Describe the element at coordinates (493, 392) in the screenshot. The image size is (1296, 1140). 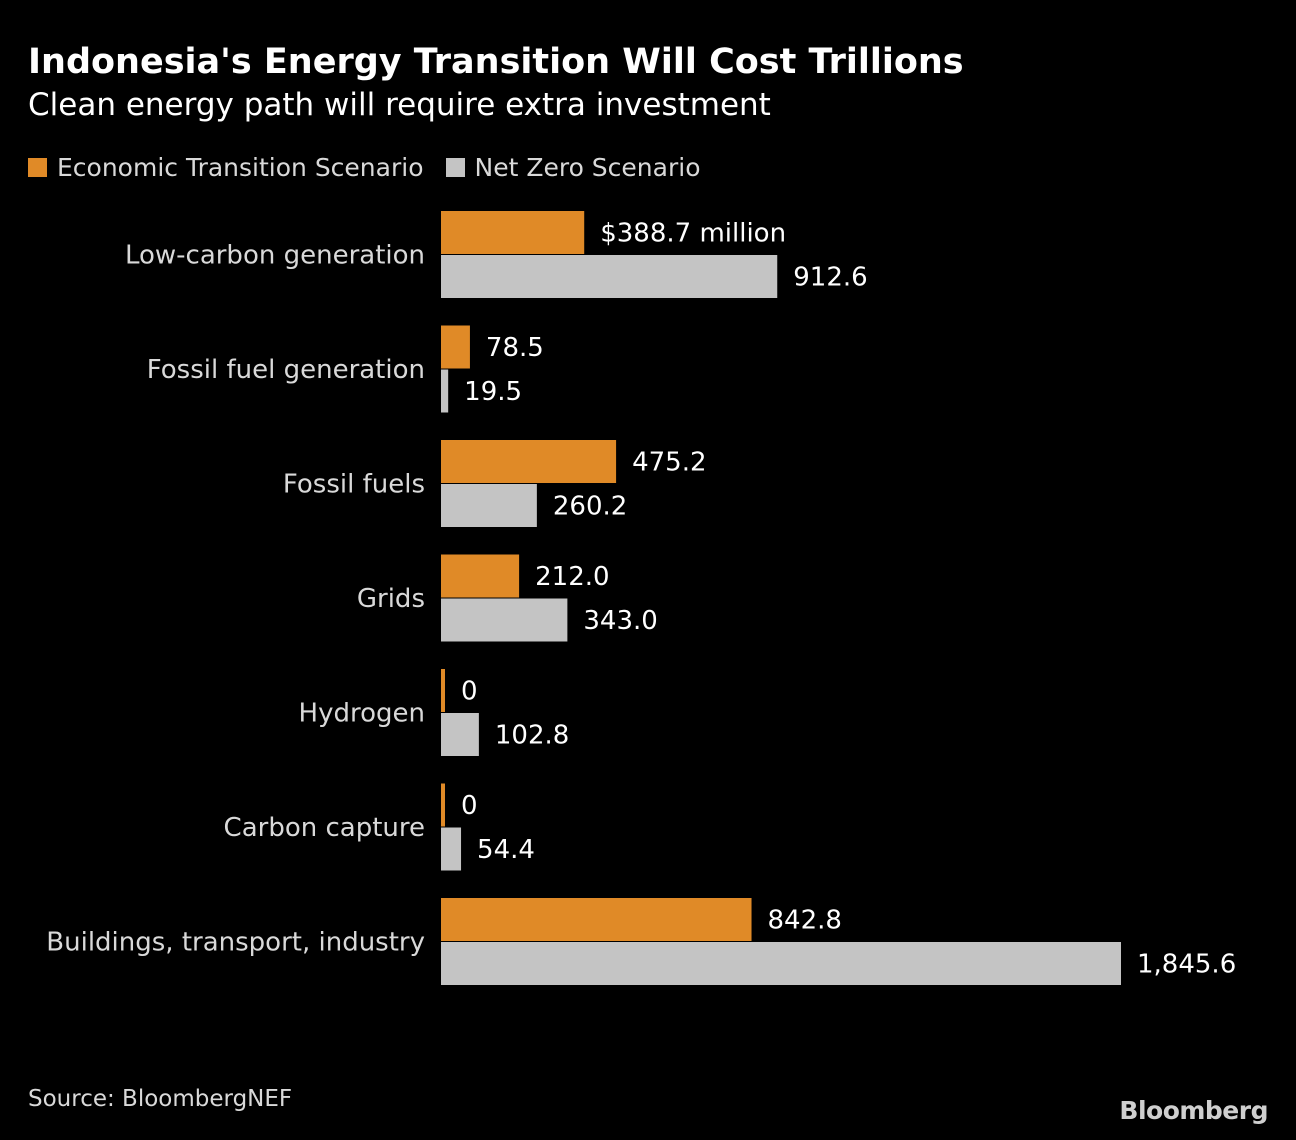
I see `value-label-net-zero-scenario-fossil-fuel-generation: 19.5` at that location.